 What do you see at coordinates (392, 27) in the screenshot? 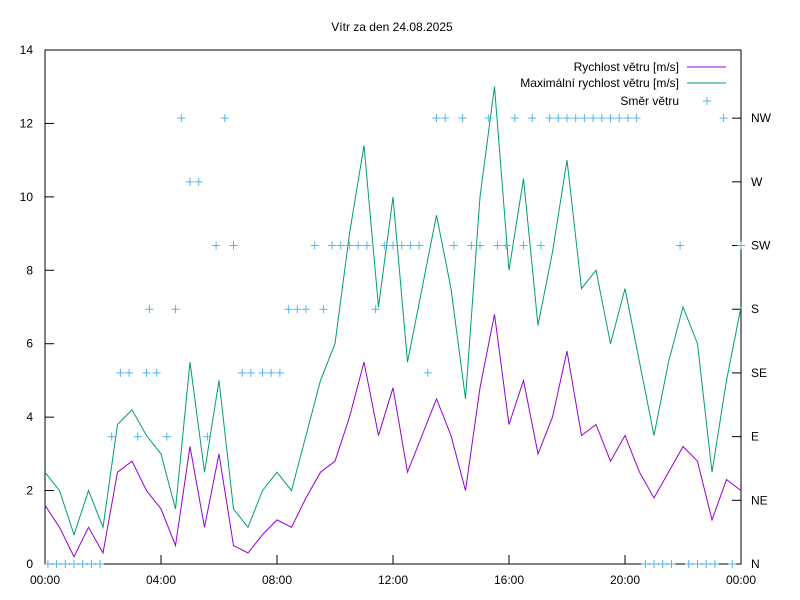
I see `chart-title: Vítr za den 24.08.2025` at bounding box center [392, 27].